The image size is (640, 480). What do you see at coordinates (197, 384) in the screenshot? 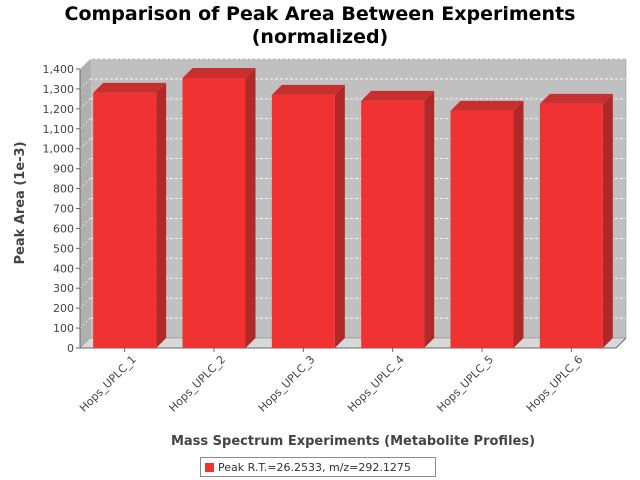
I see `x-tick-label: Hops_UPLC_2` at bounding box center [197, 384].